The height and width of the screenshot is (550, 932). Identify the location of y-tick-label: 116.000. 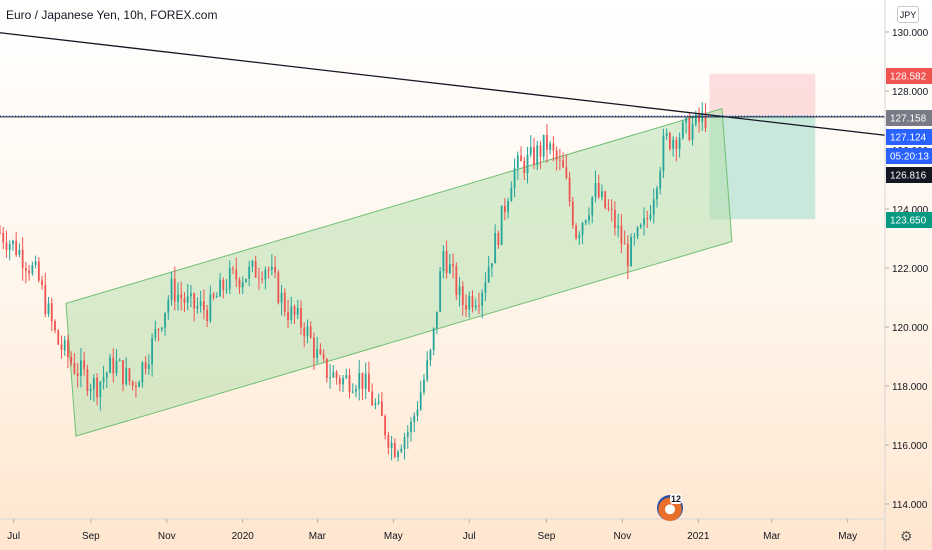
(910, 446).